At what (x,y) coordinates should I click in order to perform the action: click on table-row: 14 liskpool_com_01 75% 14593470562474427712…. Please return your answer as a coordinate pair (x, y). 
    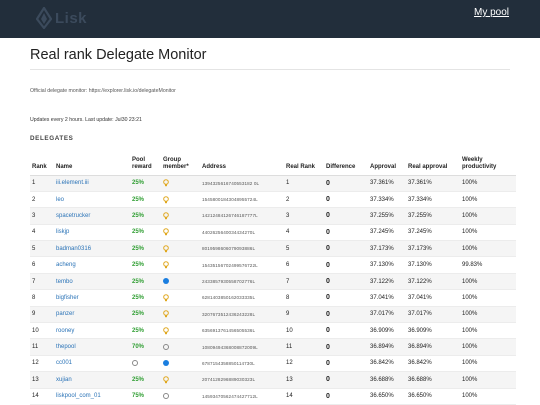
    Looking at the image, I should click on (273, 396).